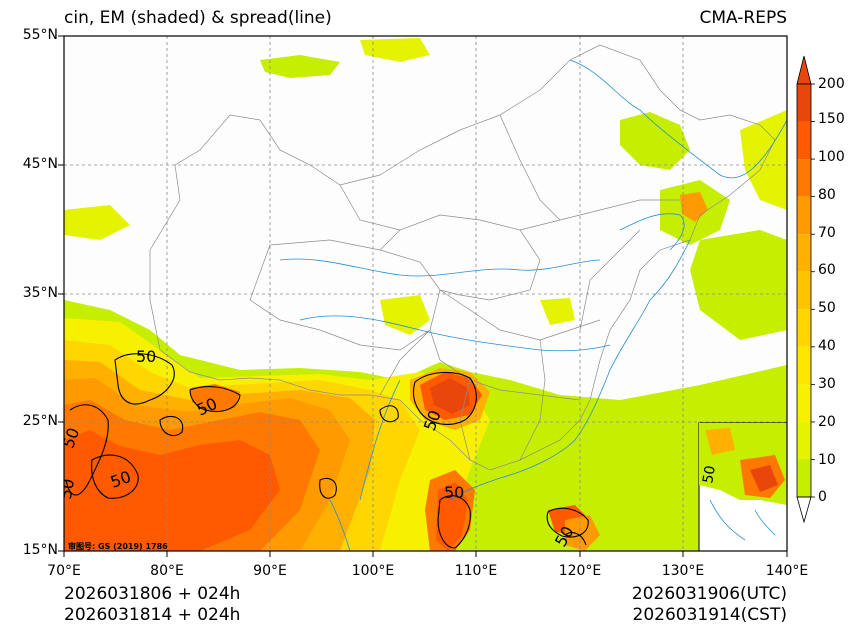 This screenshot has width=860, height=639. I want to click on colorbar-label: 60, so click(827, 270).